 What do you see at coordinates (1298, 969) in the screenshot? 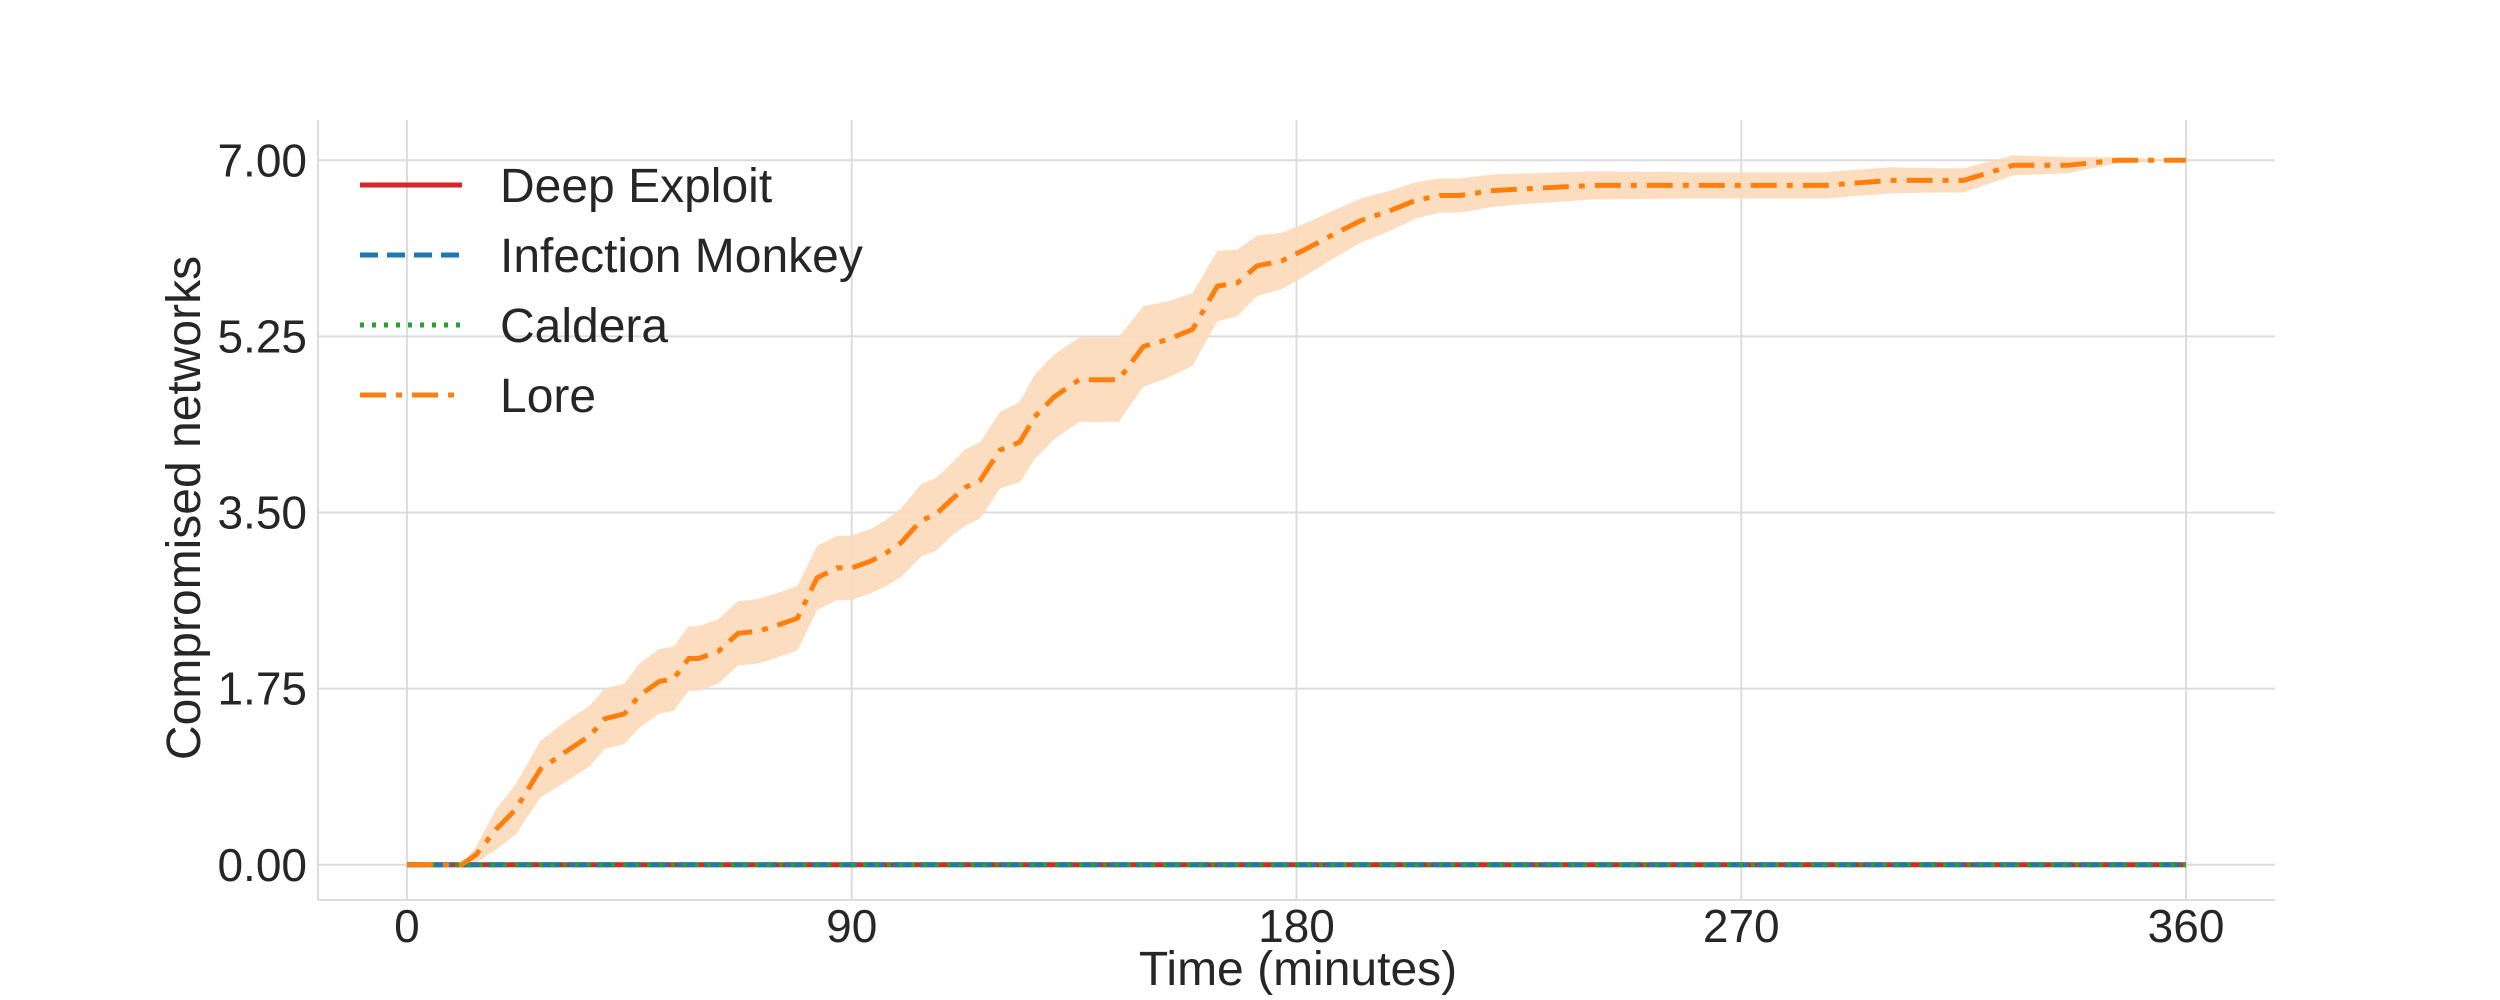
I see `x-axis-title: Time (minutes)` at bounding box center [1298, 969].